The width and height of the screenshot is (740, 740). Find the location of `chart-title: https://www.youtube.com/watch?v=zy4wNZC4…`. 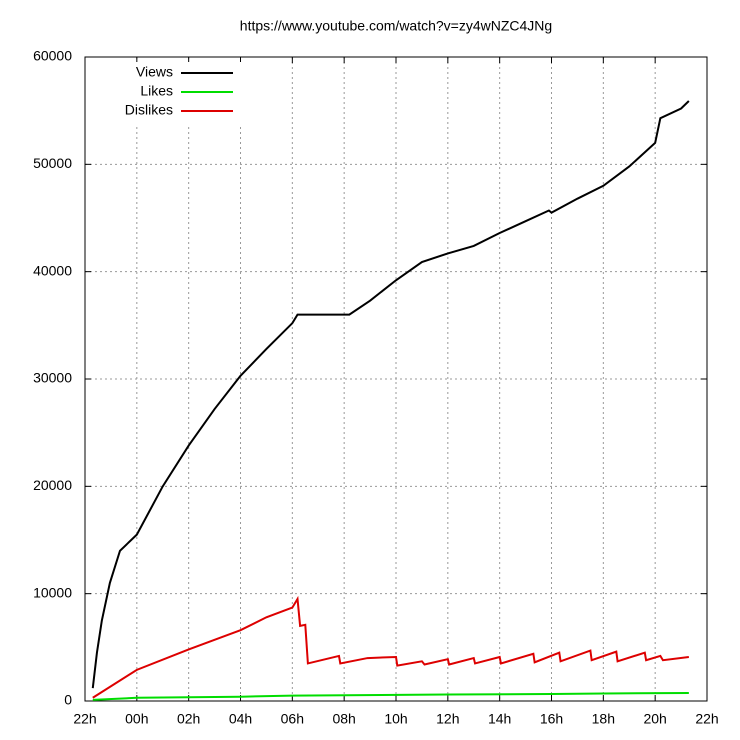

chart-title: https://www.youtube.com/watch?v=zy4wNZC4… is located at coordinates (396, 26).